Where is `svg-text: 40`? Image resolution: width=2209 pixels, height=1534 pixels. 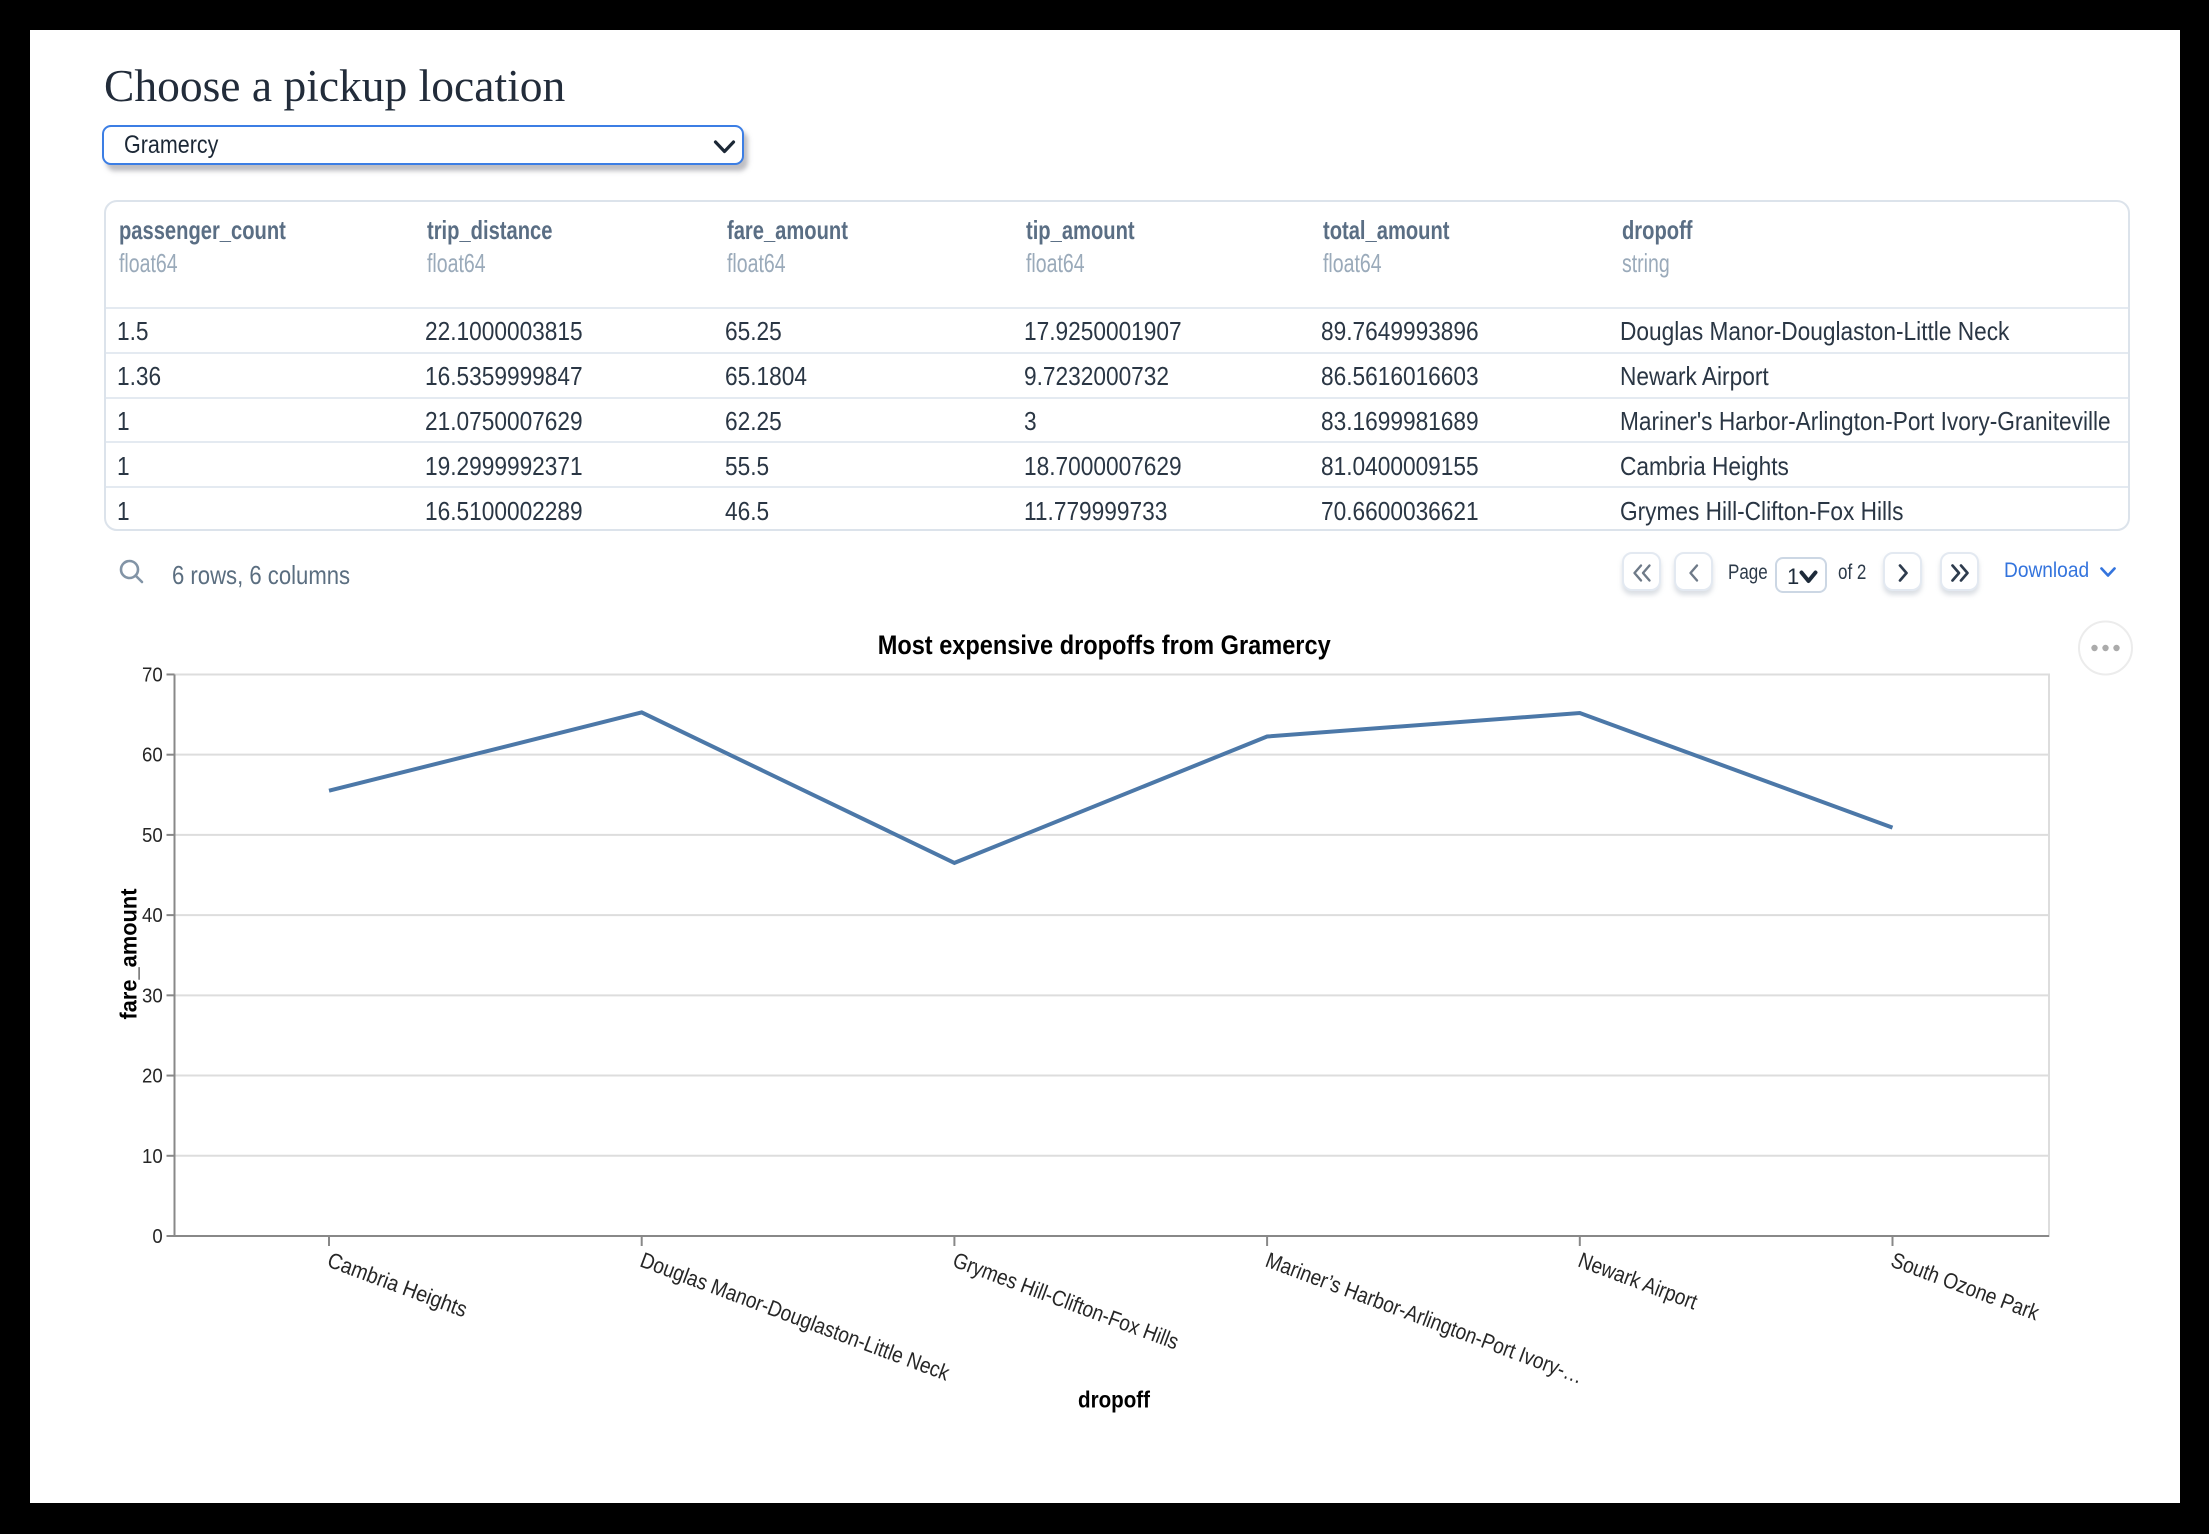
svg-text: 40 is located at coordinates (152, 916).